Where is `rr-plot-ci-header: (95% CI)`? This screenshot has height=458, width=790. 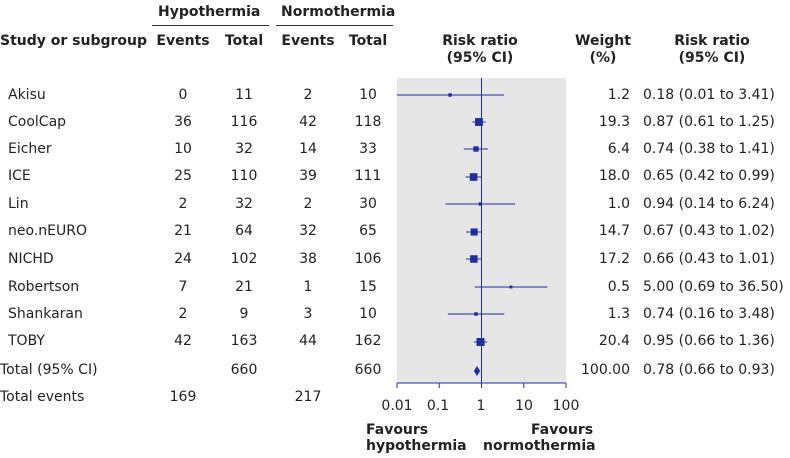 rr-plot-ci-header: (95% CI) is located at coordinates (480, 58).